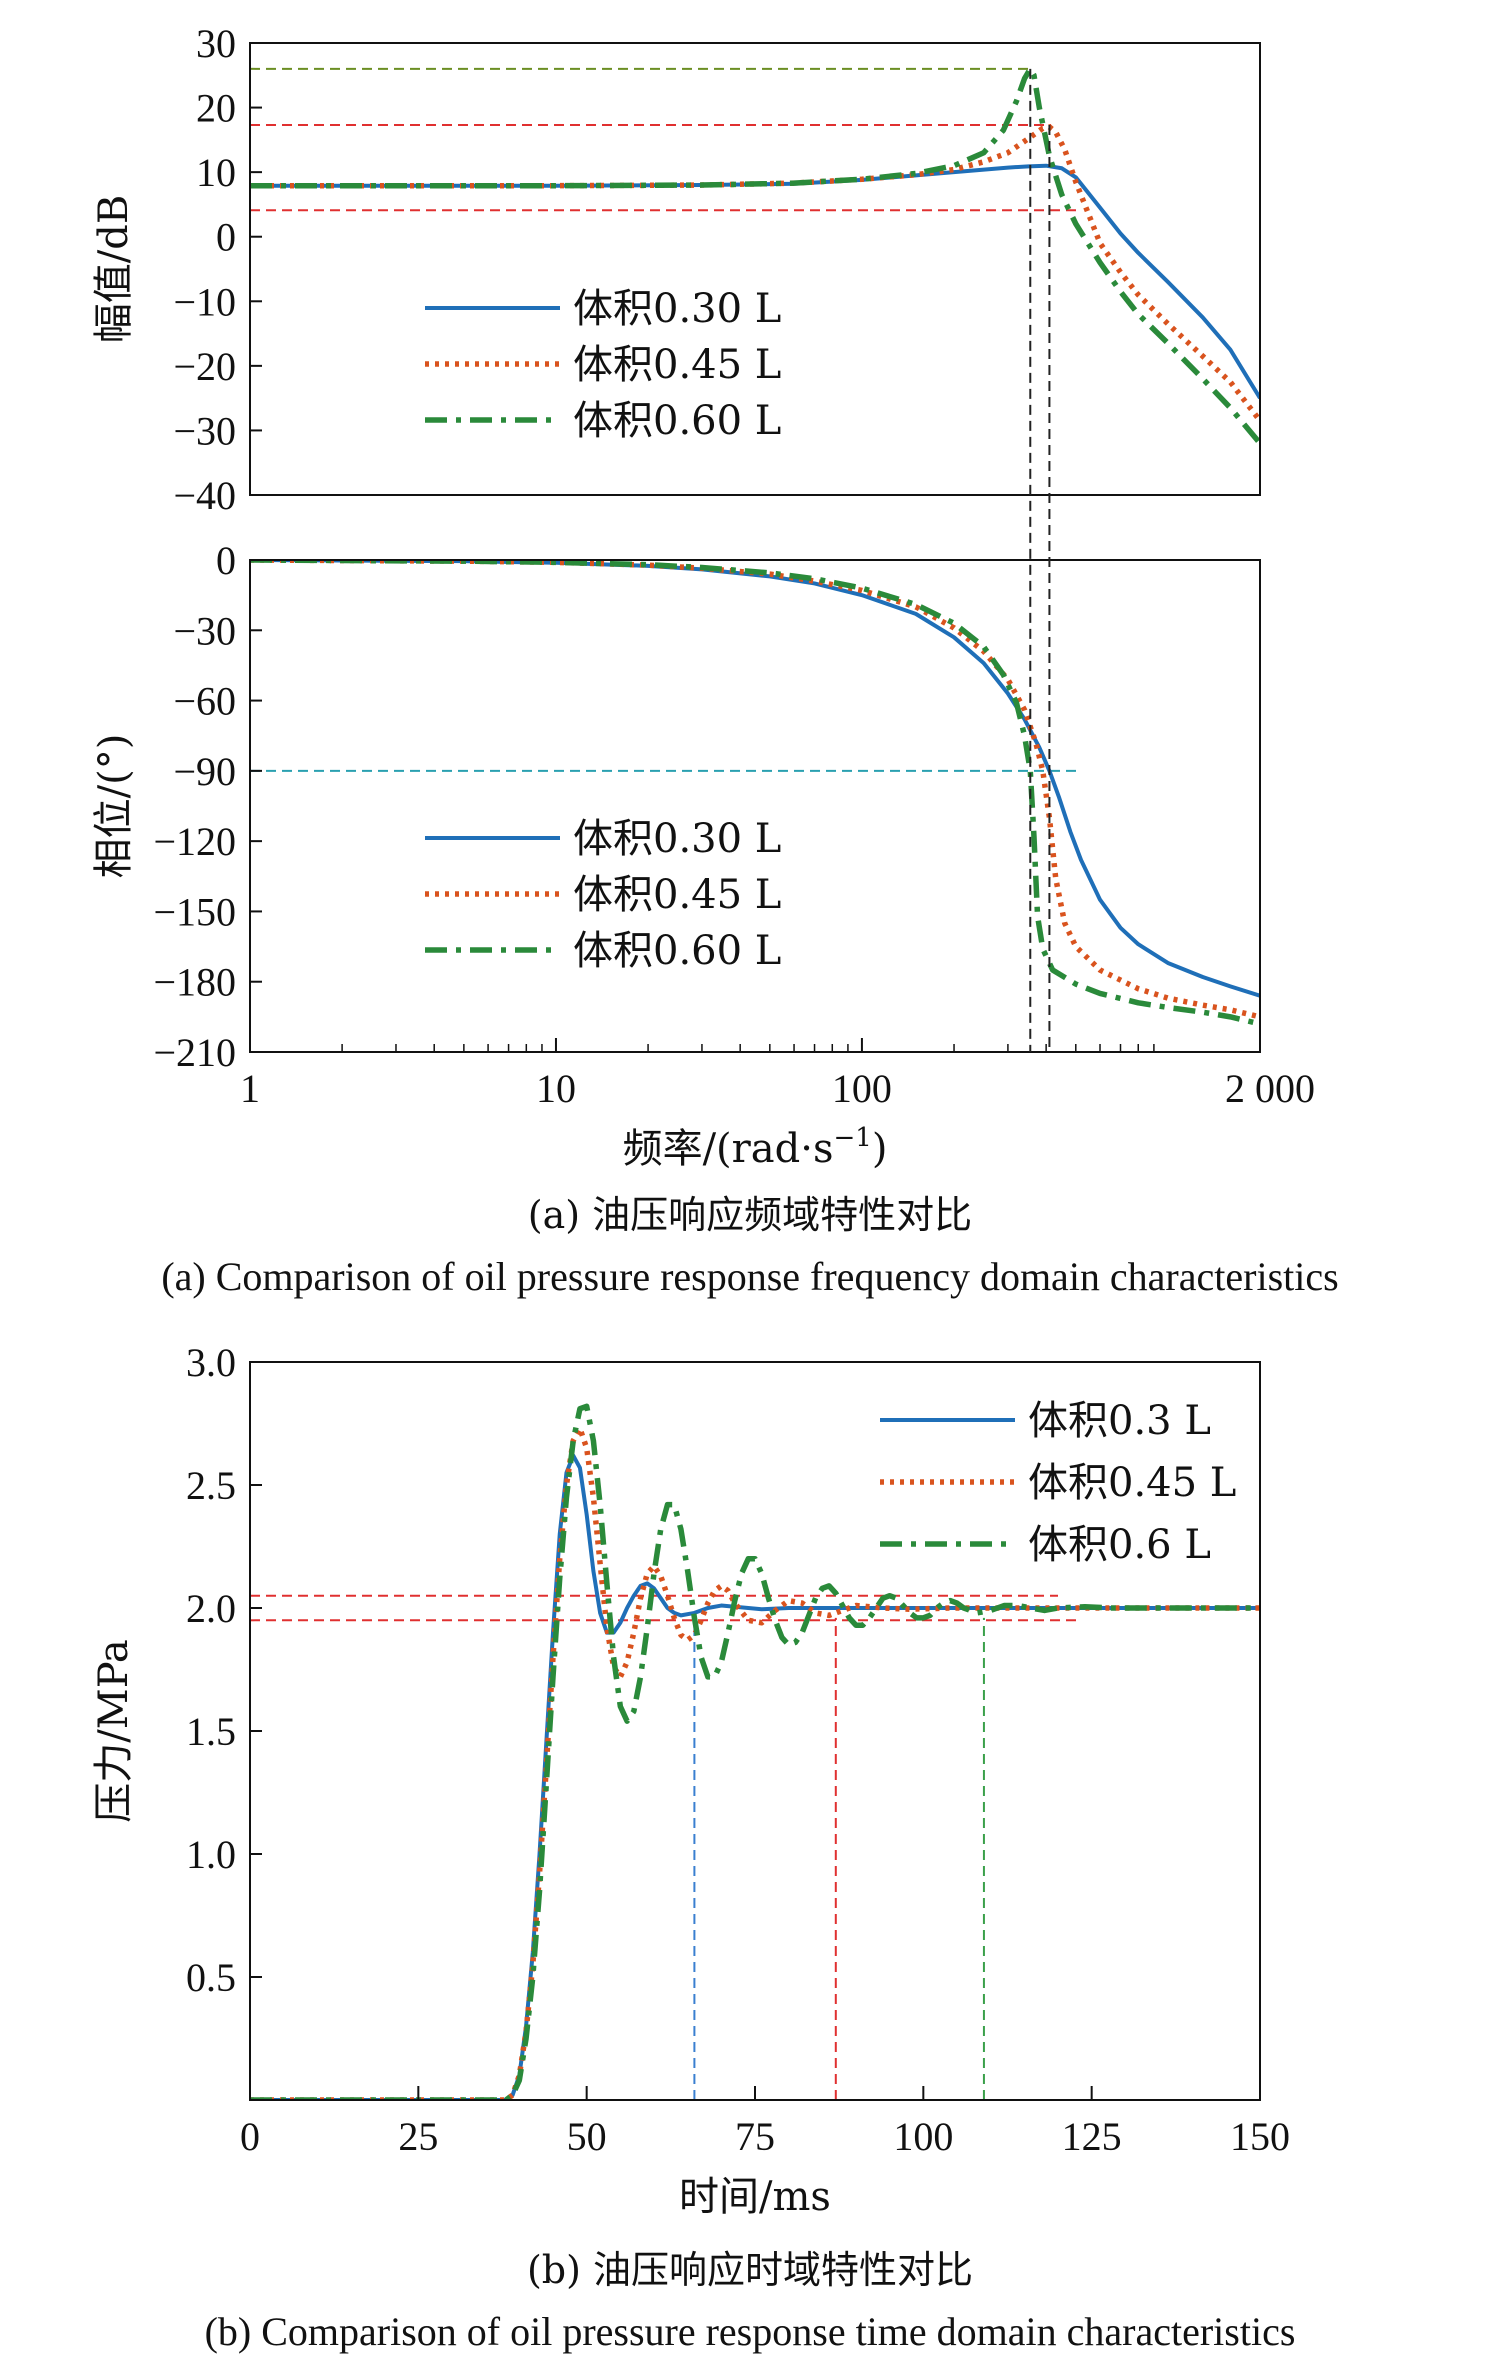 This screenshot has width=1500, height=2368. I want to click on time-xlabel-main: 时间/ms, so click(755, 2197).